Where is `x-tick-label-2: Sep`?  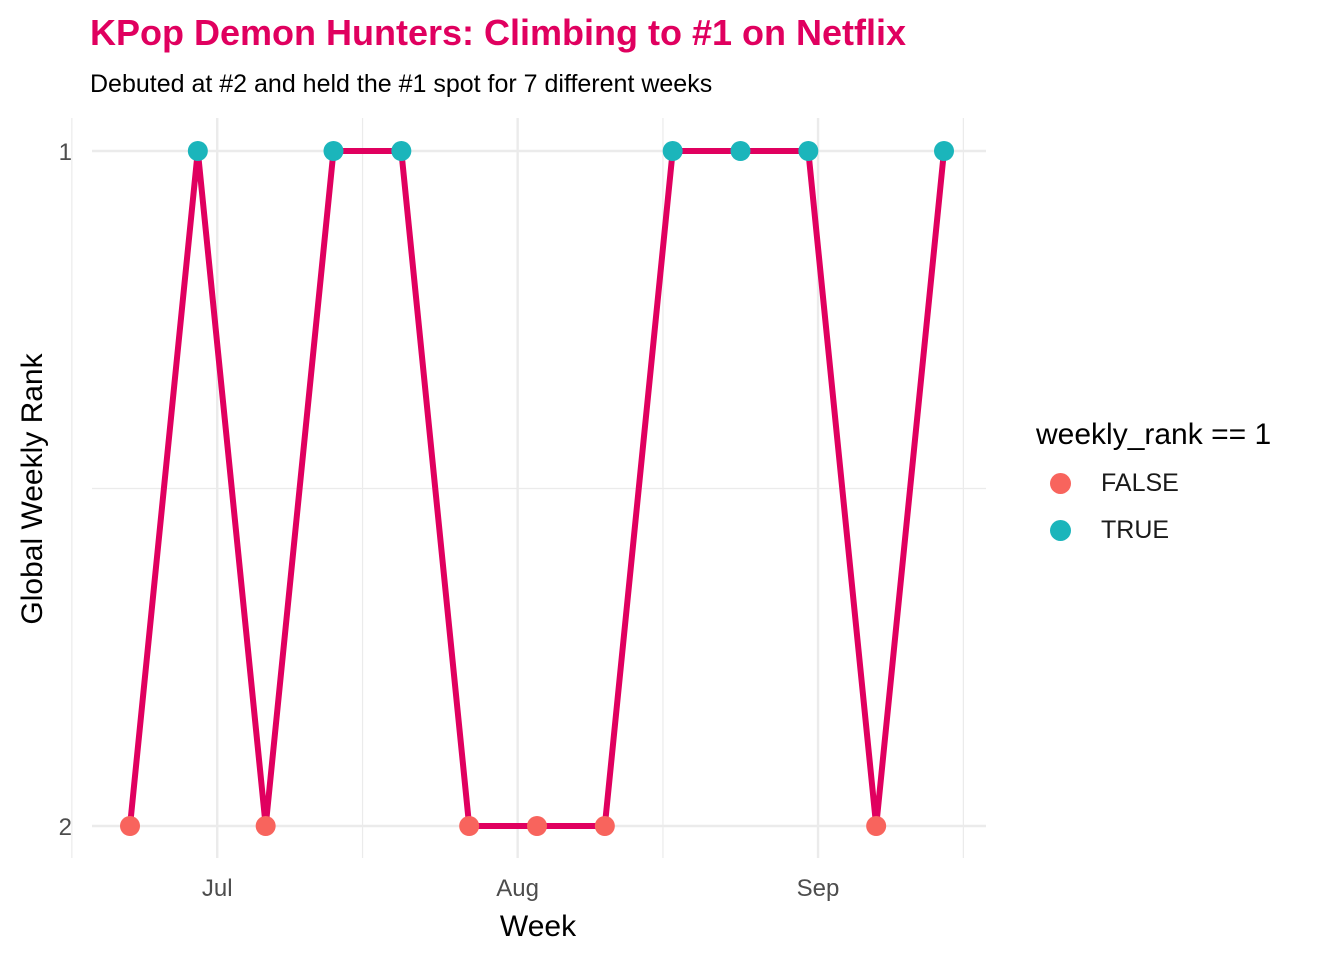
x-tick-label-2: Sep is located at coordinates (818, 888).